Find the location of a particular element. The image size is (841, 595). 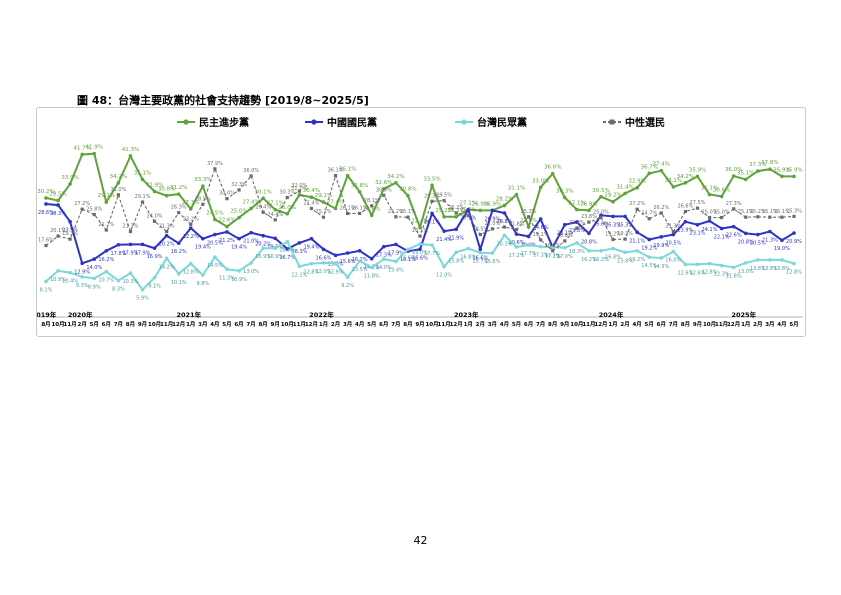

data-label-1-42: 17.1% is located at coordinates (553, 256).